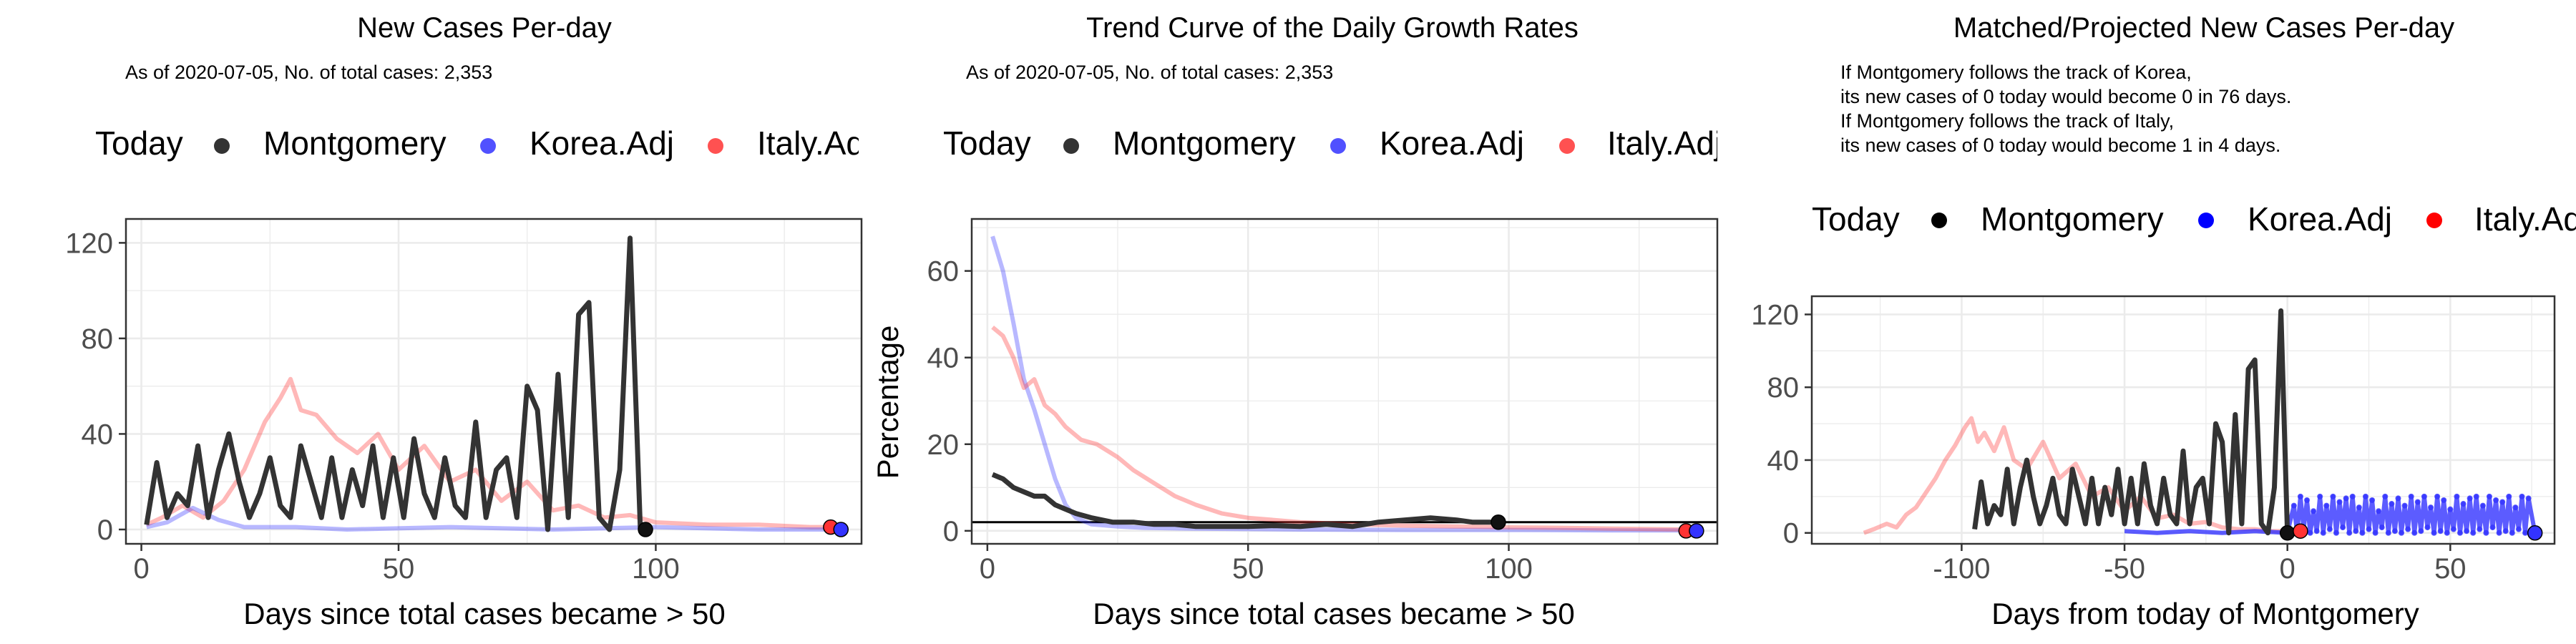  Describe the element at coordinates (943, 272) in the screenshot. I see `y-tick-label: 60` at that location.